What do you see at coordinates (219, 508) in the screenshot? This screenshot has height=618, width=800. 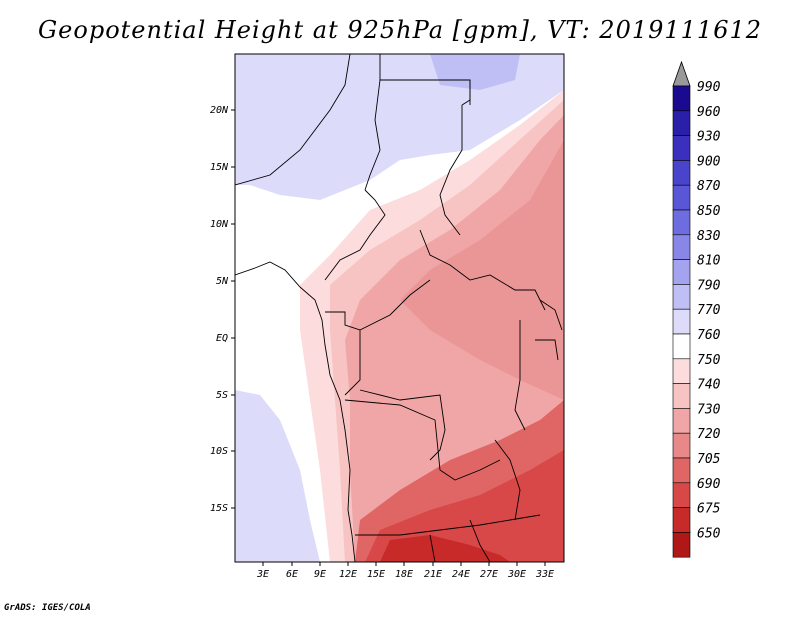 I see `lat-label: 15S` at bounding box center [219, 508].